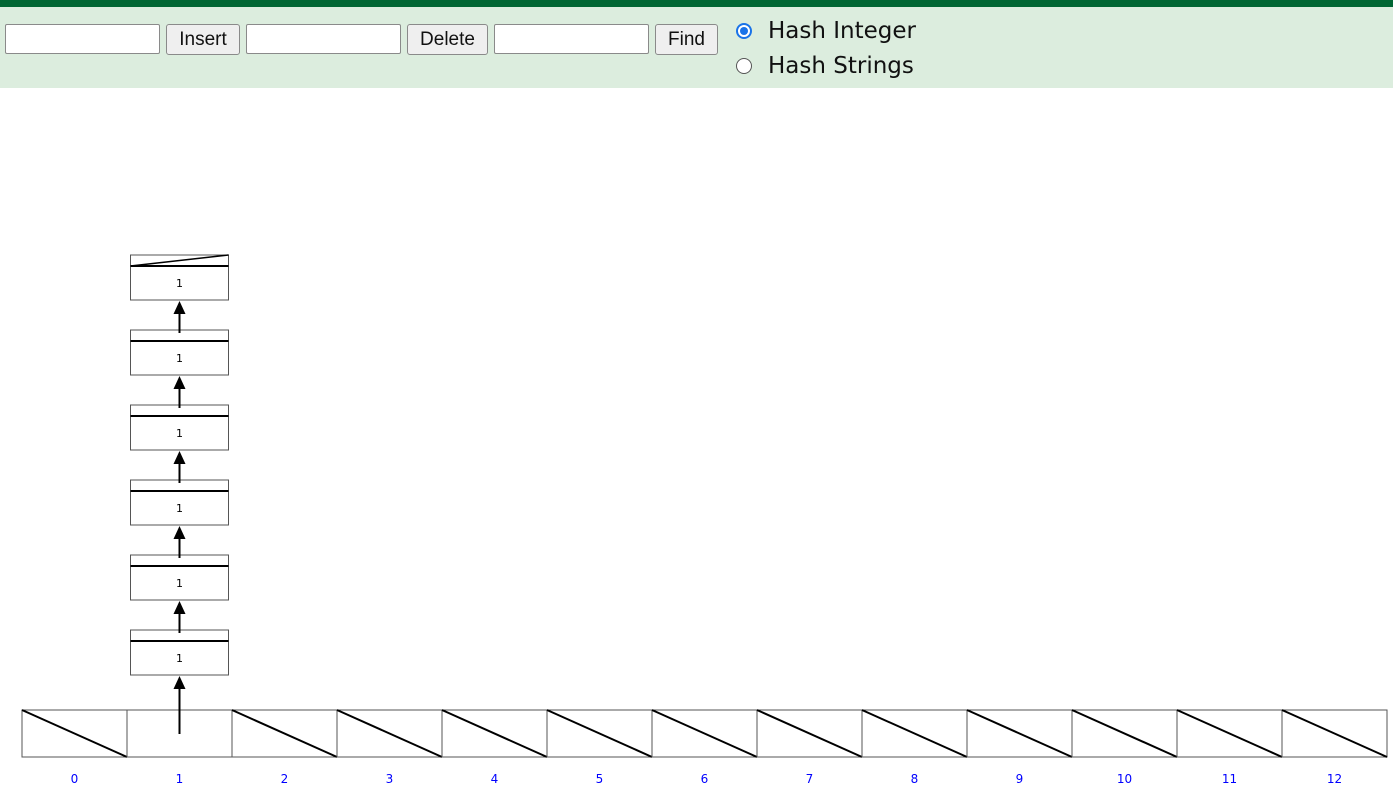 This screenshot has width=1393, height=808. Describe the element at coordinates (705, 779) in the screenshot. I see `bucket-index-label: 6` at that location.